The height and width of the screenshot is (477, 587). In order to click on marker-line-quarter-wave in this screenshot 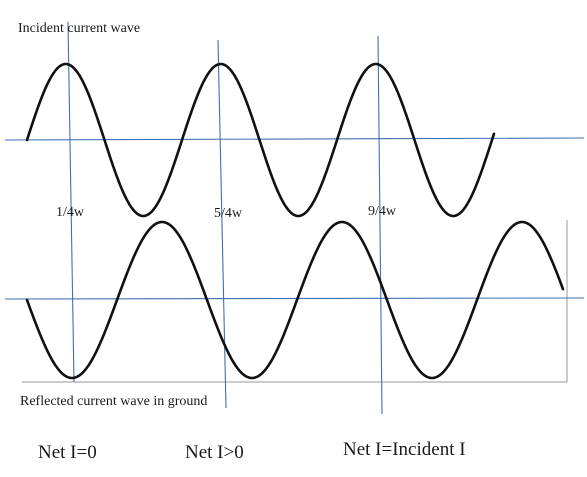, I will do `click(71, 202)`.